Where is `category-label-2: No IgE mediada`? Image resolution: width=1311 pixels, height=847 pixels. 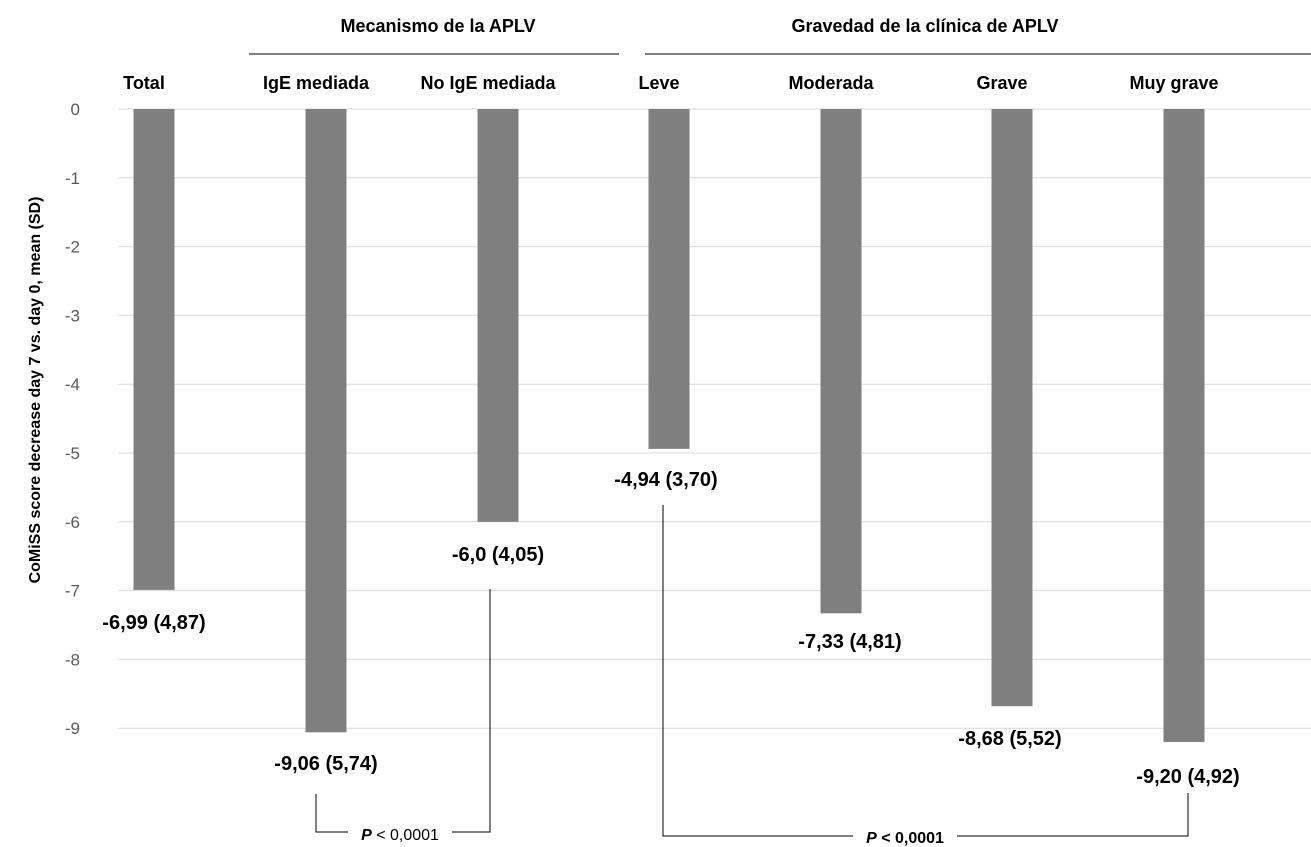 category-label-2: No IgE mediada is located at coordinates (488, 83).